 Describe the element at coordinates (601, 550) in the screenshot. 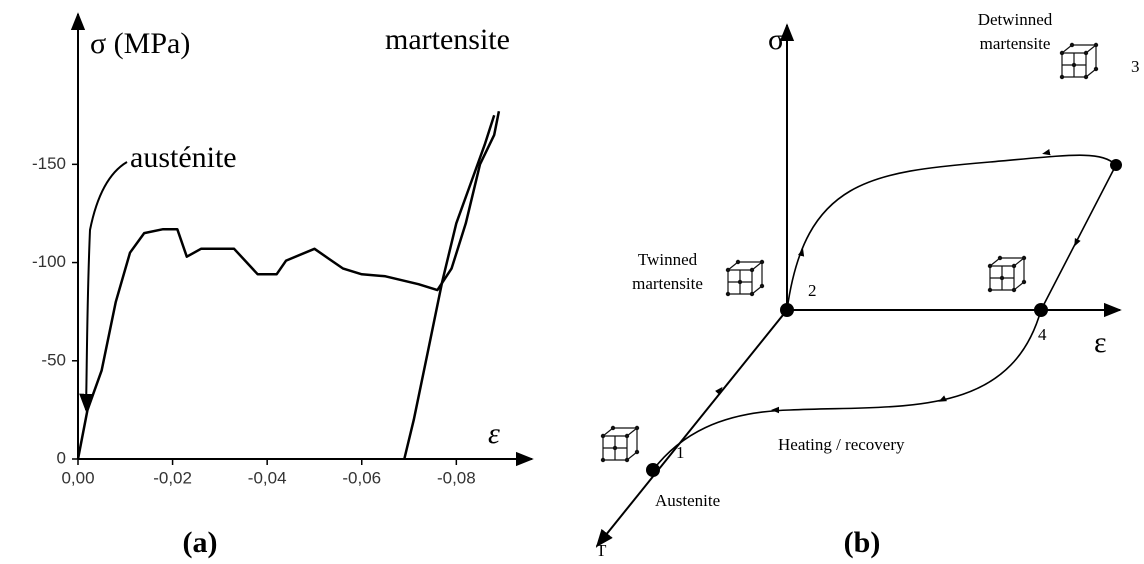

I see `axis-label: T` at that location.